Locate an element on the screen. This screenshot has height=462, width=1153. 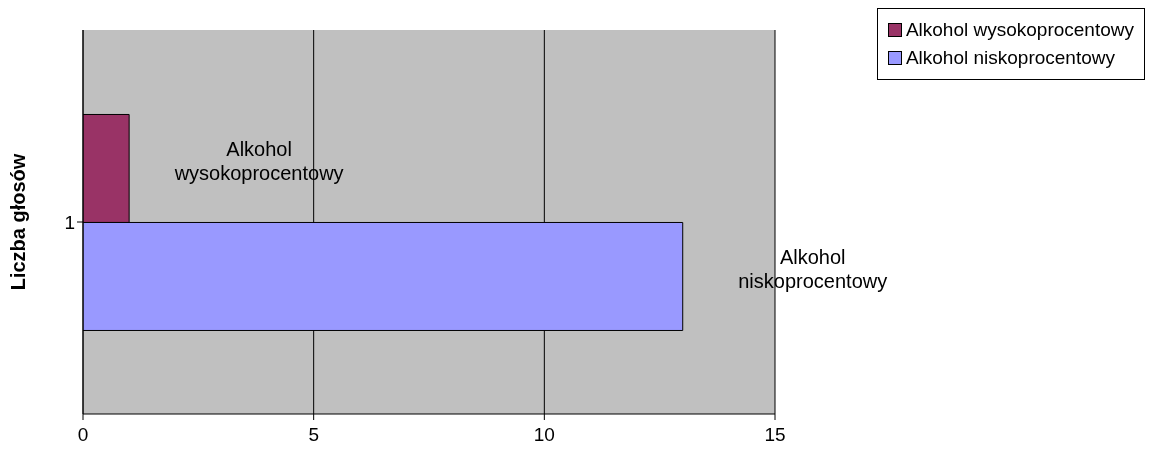
x-tick-label: 10 is located at coordinates (544, 435).